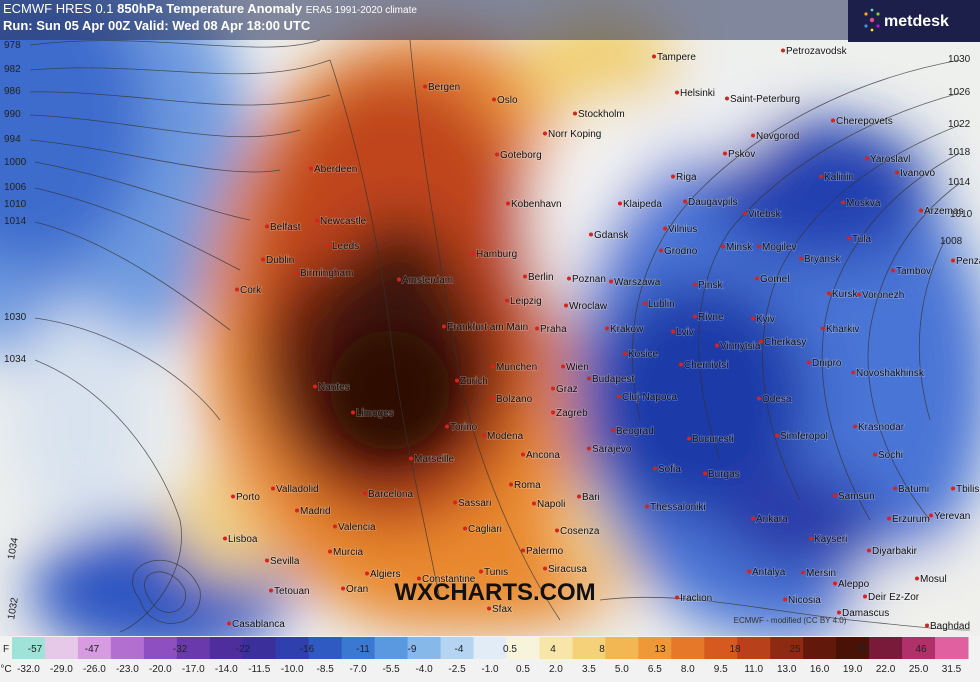 This screenshot has width=980, height=682. What do you see at coordinates (541, 277) in the screenshot?
I see `city-label: Berlin` at bounding box center [541, 277].